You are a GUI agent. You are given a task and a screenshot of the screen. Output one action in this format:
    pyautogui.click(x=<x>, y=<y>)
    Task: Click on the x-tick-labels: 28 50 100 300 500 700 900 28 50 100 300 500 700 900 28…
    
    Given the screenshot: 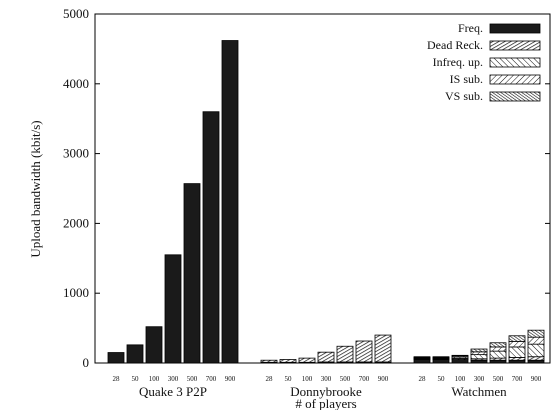 What is the action you would take?
    pyautogui.click(x=327, y=379)
    